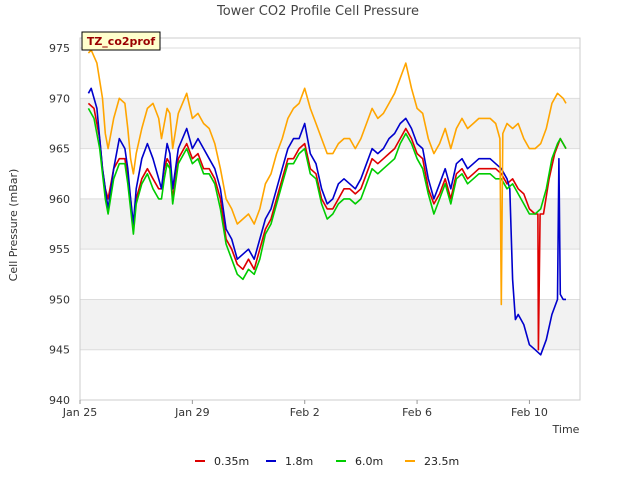 Image resolution: width=640 pixels, height=480 pixels. I want to click on legend-label: 0.35m, so click(231, 461).